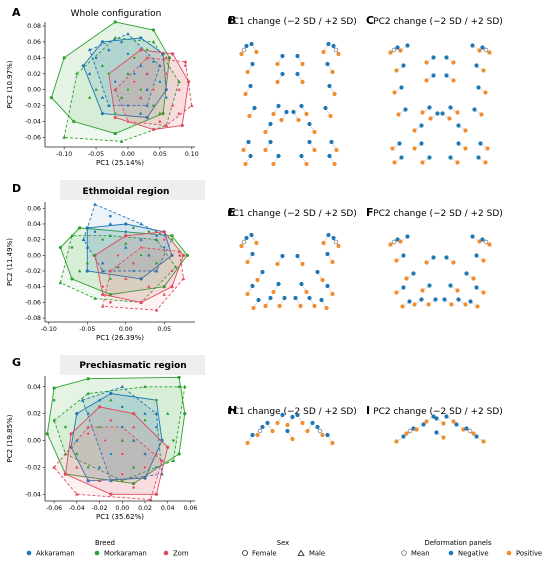 The image size is (550, 562). Describe the element at coordinates (370, 212) in the screenshot. I see `panel-letter-f: F` at that location.